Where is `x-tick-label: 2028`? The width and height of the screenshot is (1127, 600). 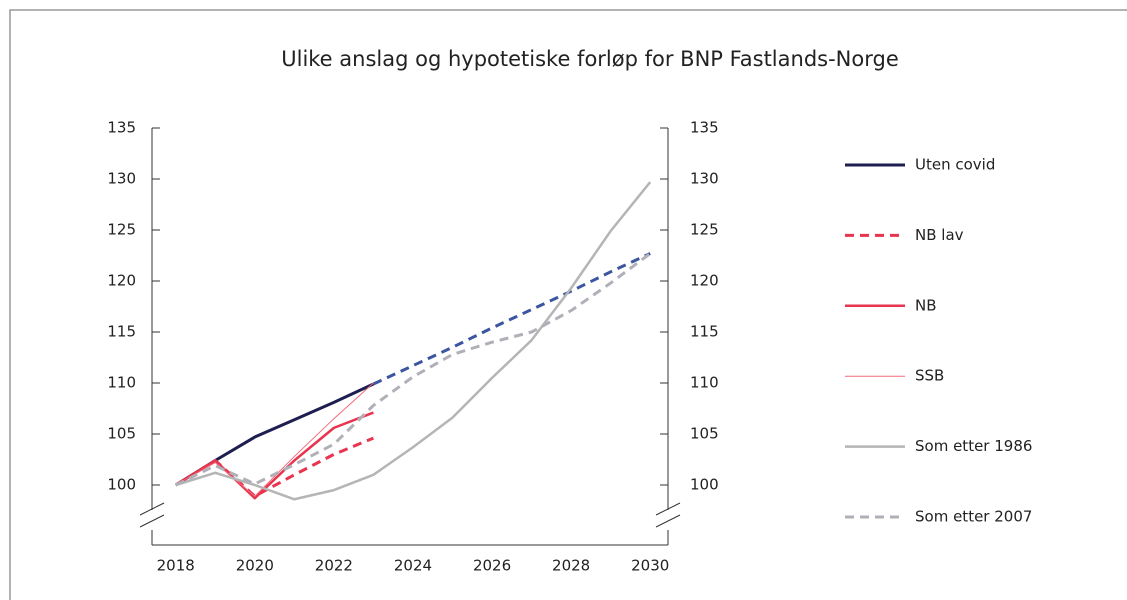
x-tick-label: 2028 is located at coordinates (571, 566).